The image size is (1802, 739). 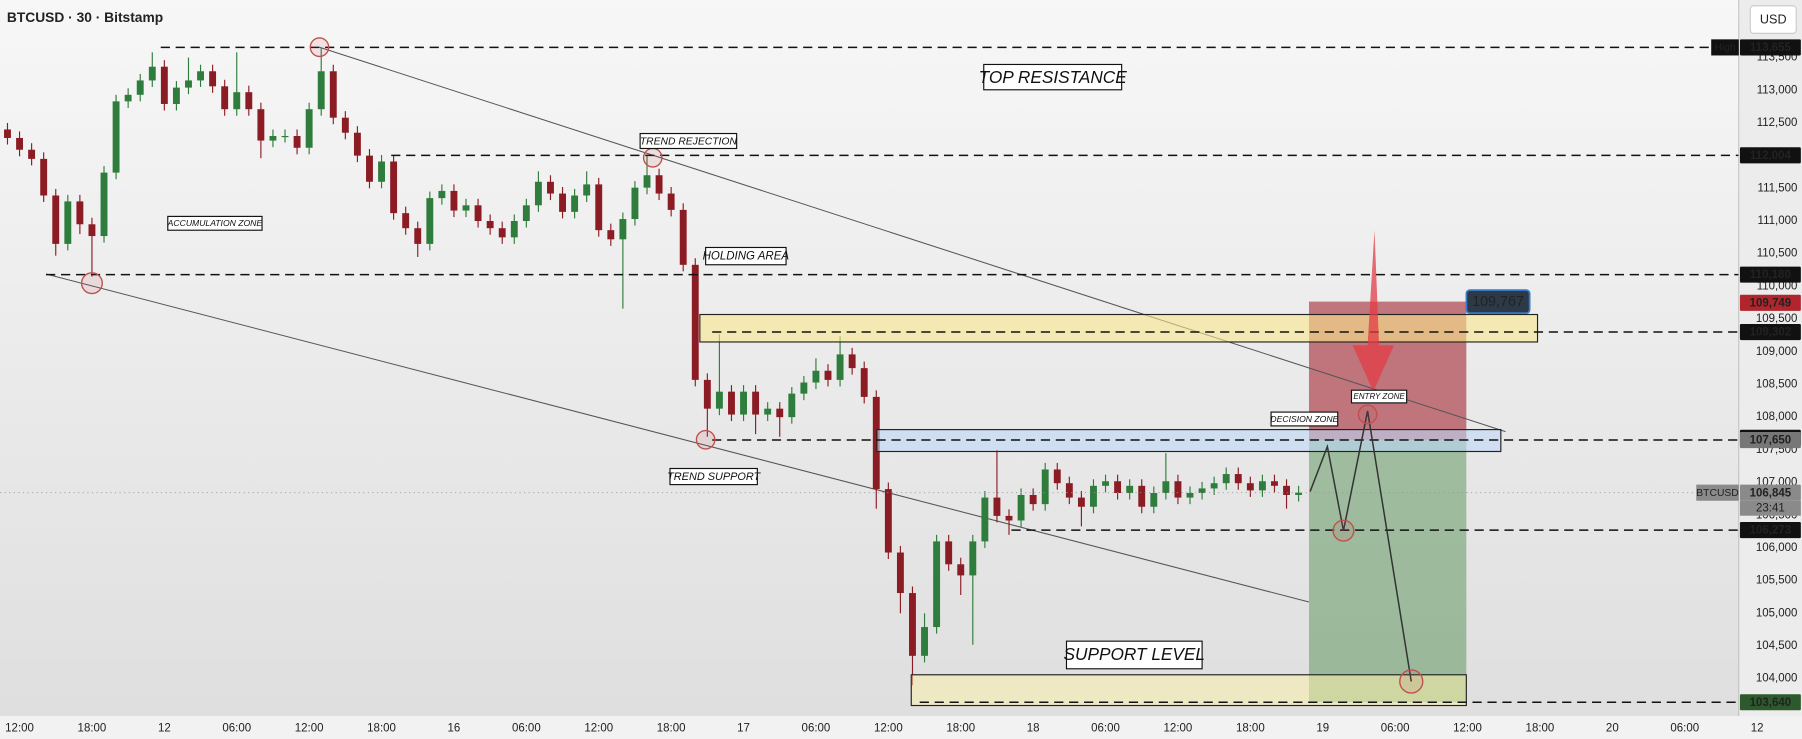 What do you see at coordinates (1053, 77) in the screenshot?
I see `annotation: TOP RESISTANCE` at bounding box center [1053, 77].